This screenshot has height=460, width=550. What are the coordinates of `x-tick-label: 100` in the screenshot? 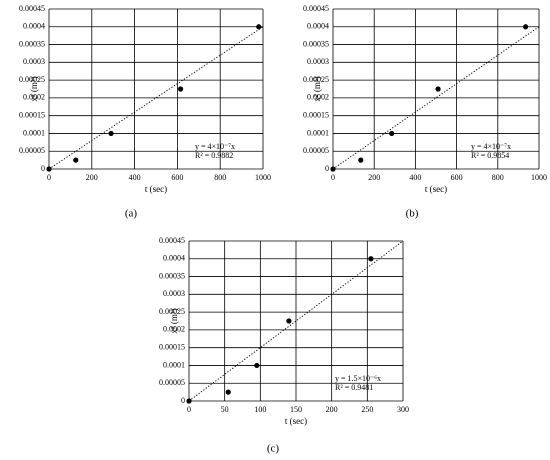 It's located at (260, 409).